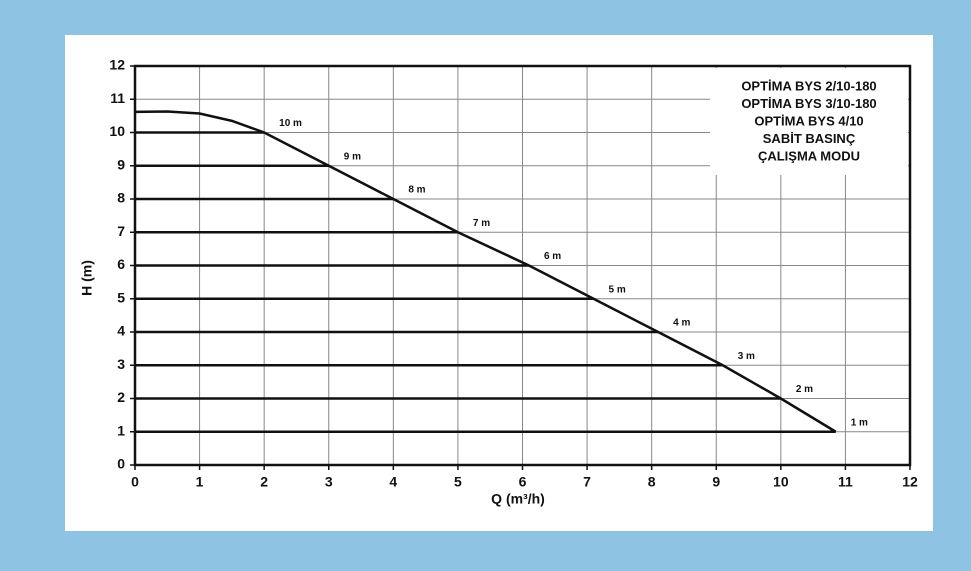 The image size is (971, 571). Describe the element at coordinates (587, 482) in the screenshot. I see `x-tick-label: 7` at that location.